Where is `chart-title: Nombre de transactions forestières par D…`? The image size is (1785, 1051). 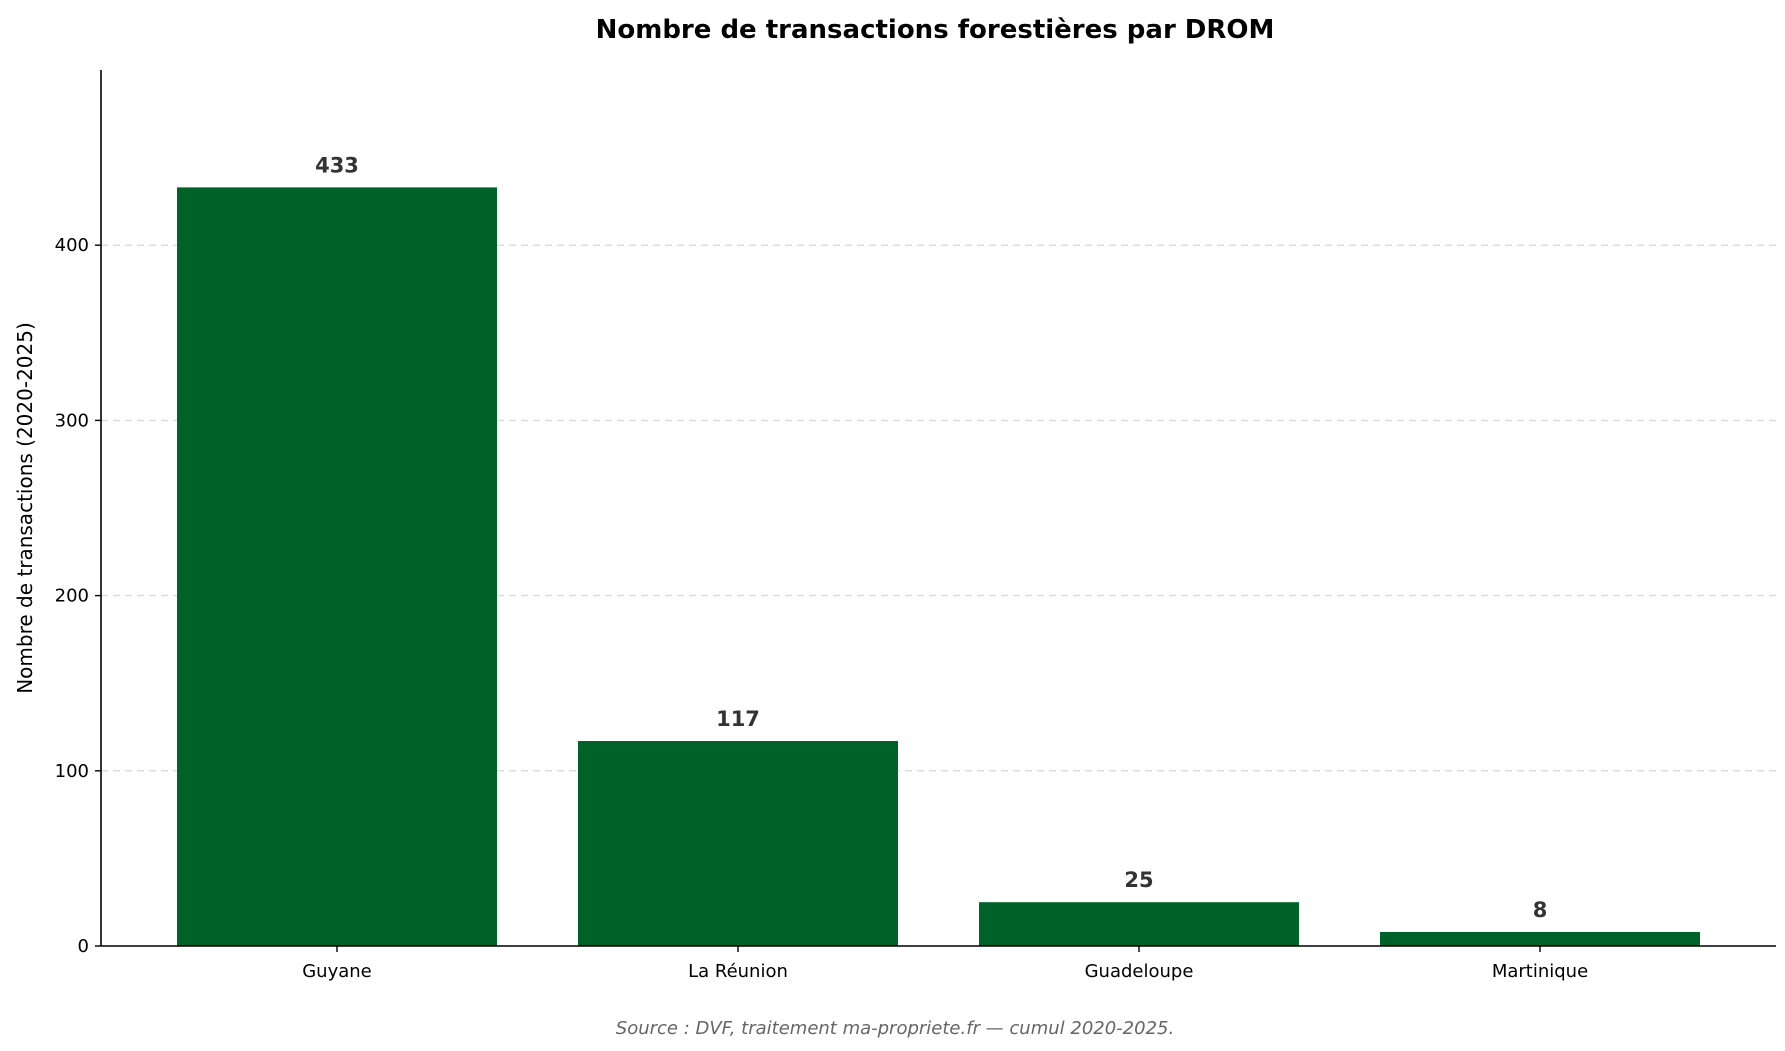 chart-title: Nombre de transactions forestières par D… is located at coordinates (935, 30).